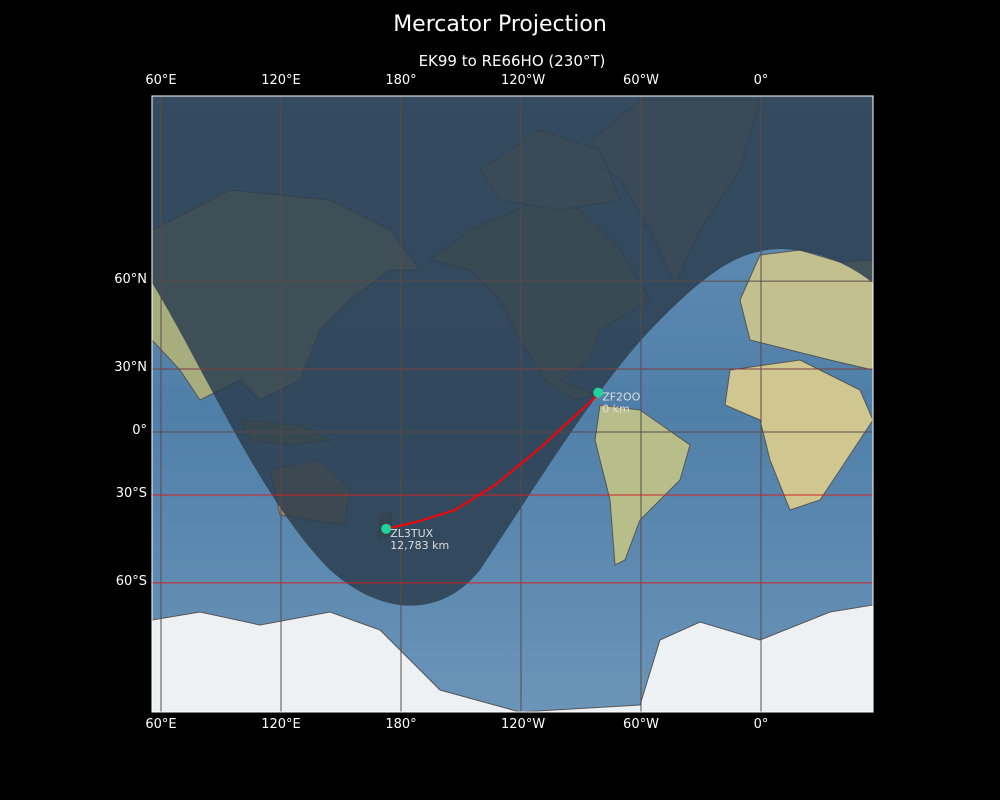 Image resolution: width=1000 pixels, height=800 pixels. What do you see at coordinates (492, 461) in the screenshot?
I see `great-circle-path` at bounding box center [492, 461].